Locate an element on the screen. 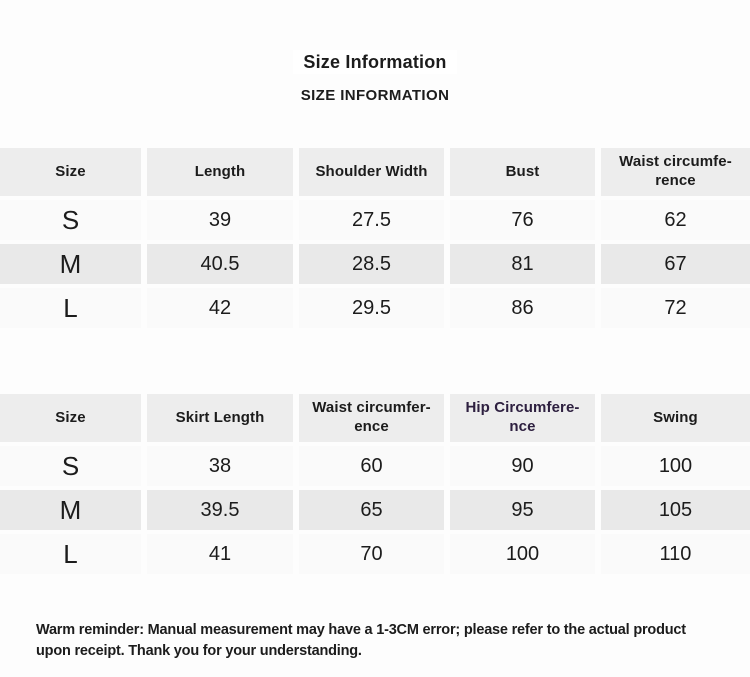  column-header-shoulder-width: Shoulder Width is located at coordinates (371, 172).